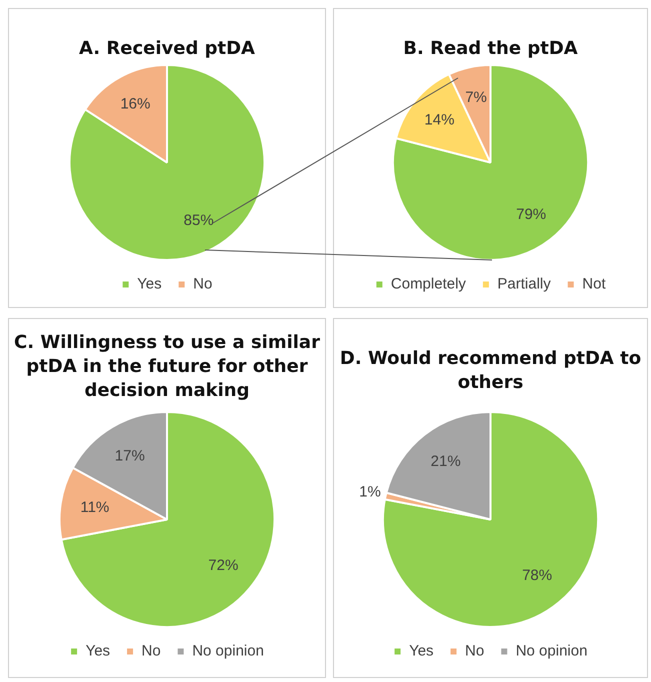  Describe the element at coordinates (167, 367) in the screenshot. I see `chart-title: C. Willingness to use a similar ptDA in the future for other decision making` at that location.